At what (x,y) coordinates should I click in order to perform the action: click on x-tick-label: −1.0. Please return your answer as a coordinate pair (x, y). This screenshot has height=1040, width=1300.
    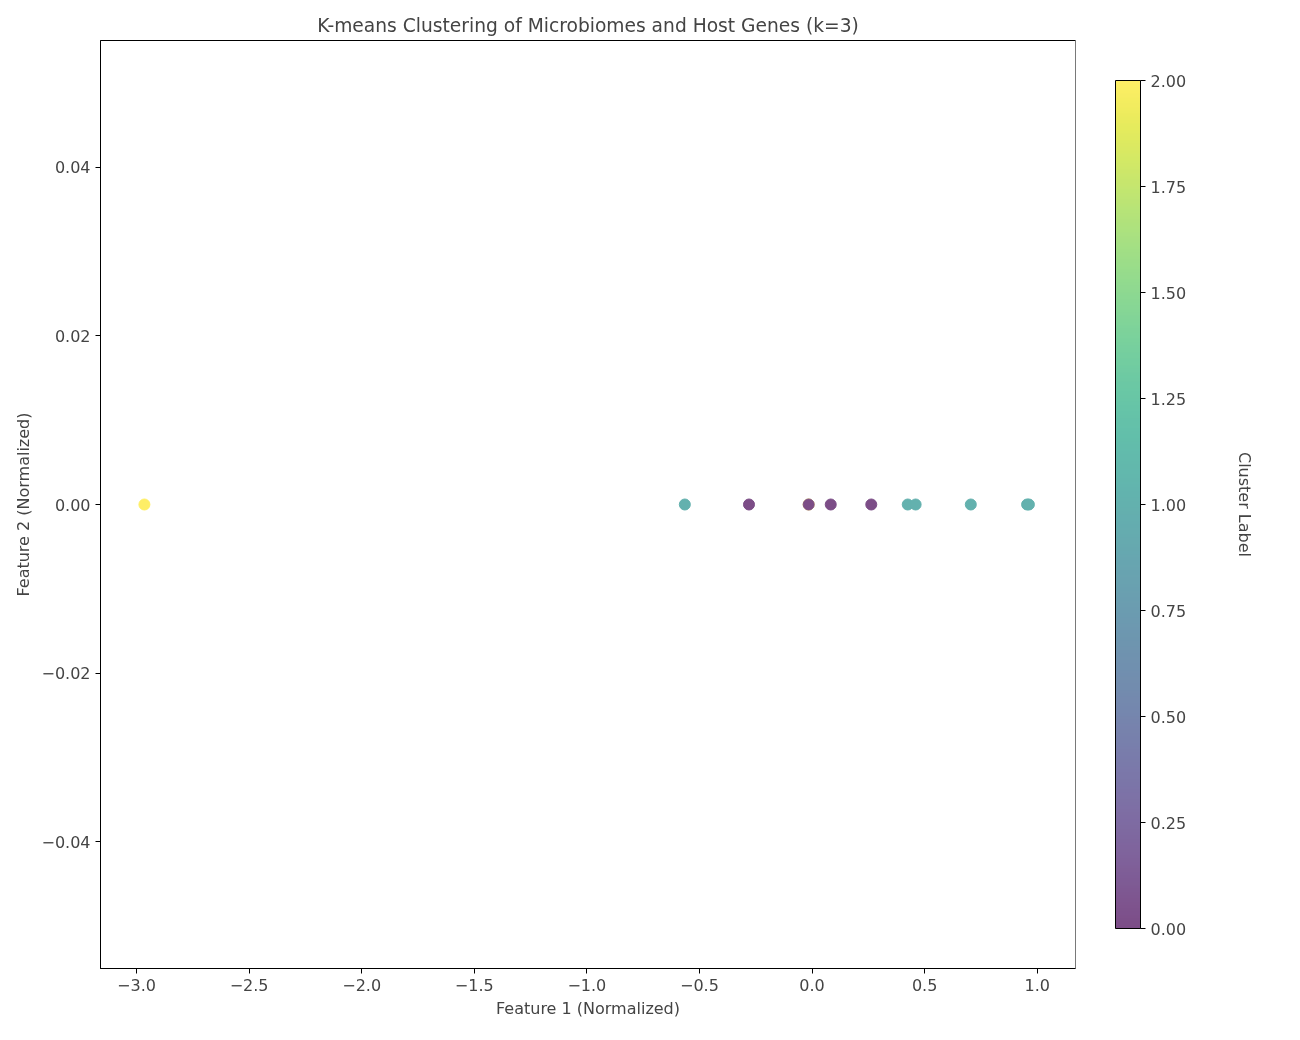
    Looking at the image, I should click on (587, 985).